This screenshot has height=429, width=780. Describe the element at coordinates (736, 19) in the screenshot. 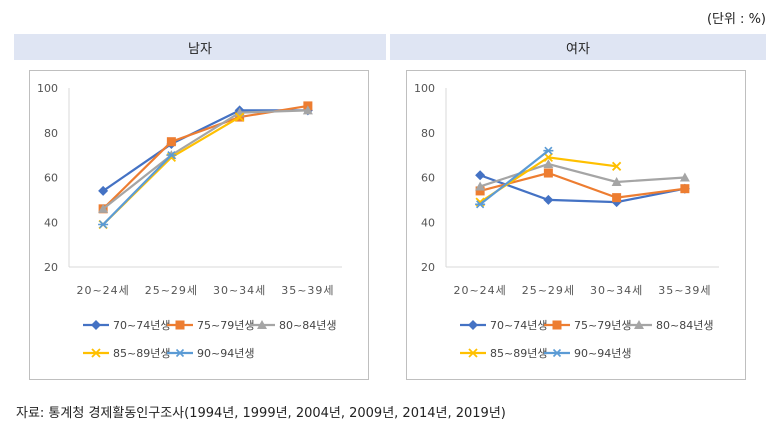

I see `unit-label: (단위 : %)` at that location.